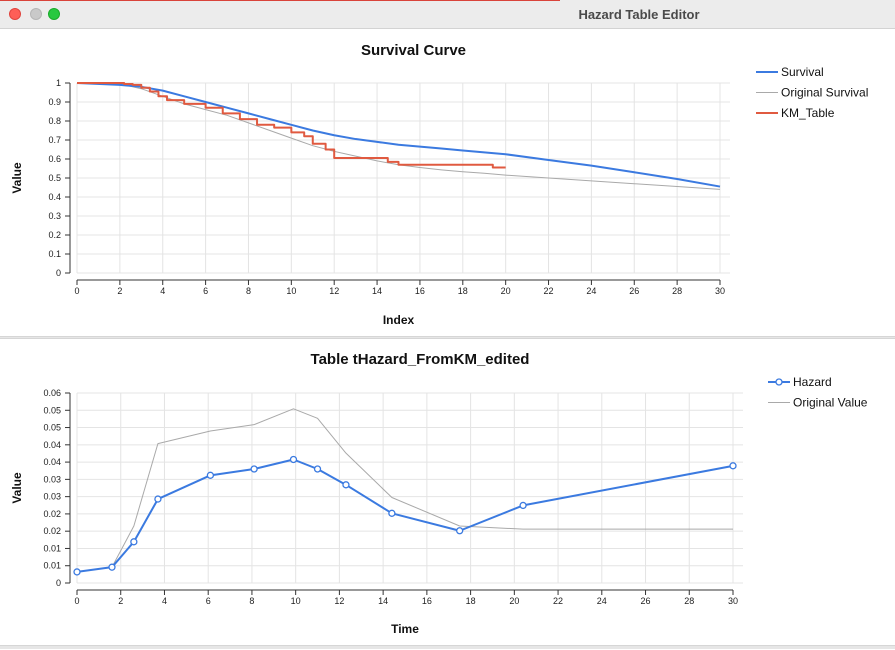  I want to click on legend-label: Original Value, so click(830, 403).